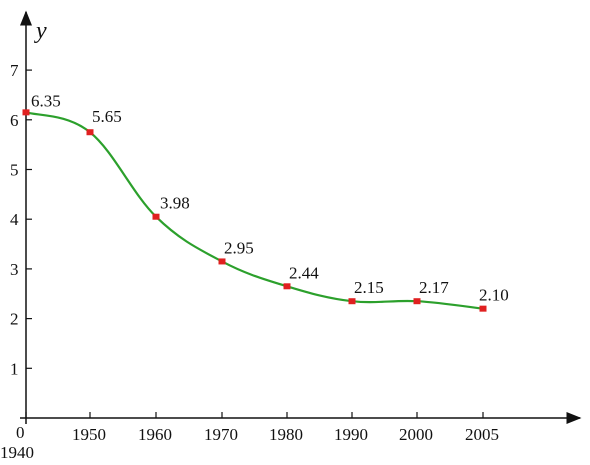 The height and width of the screenshot is (465, 590). I want to click on x-tick-label-1950: 1950, so click(89, 434).